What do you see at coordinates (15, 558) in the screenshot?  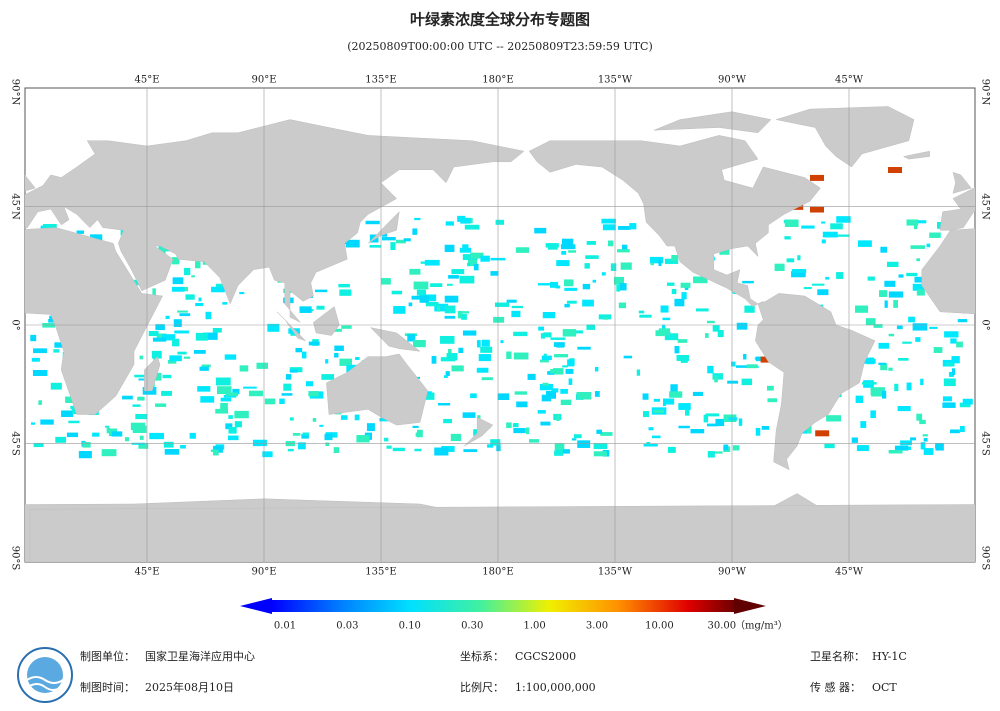 I see `lat-label: 90°S` at bounding box center [15, 558].